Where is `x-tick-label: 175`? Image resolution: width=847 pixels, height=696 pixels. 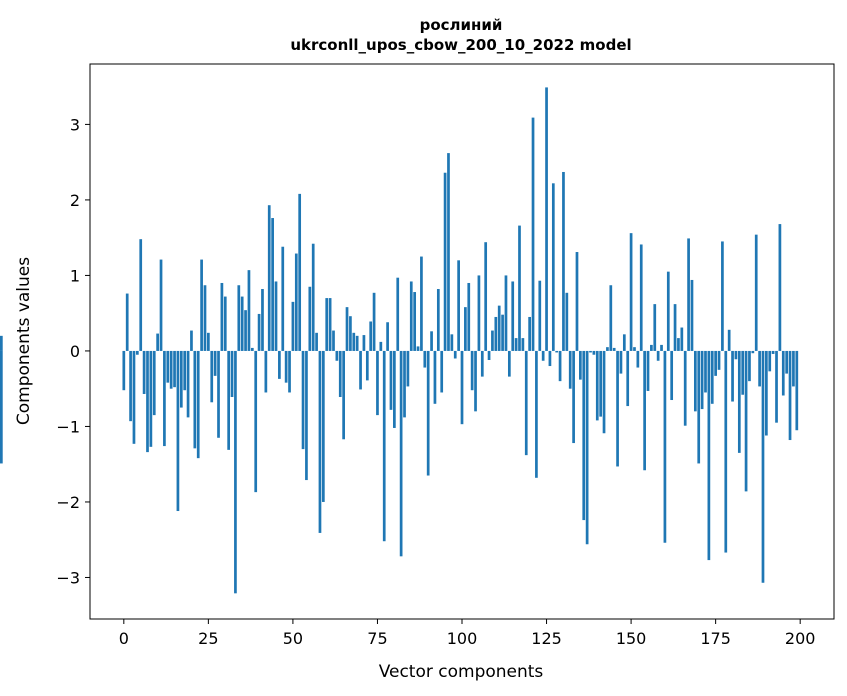
x-tick-label: 175 is located at coordinates (715, 638).